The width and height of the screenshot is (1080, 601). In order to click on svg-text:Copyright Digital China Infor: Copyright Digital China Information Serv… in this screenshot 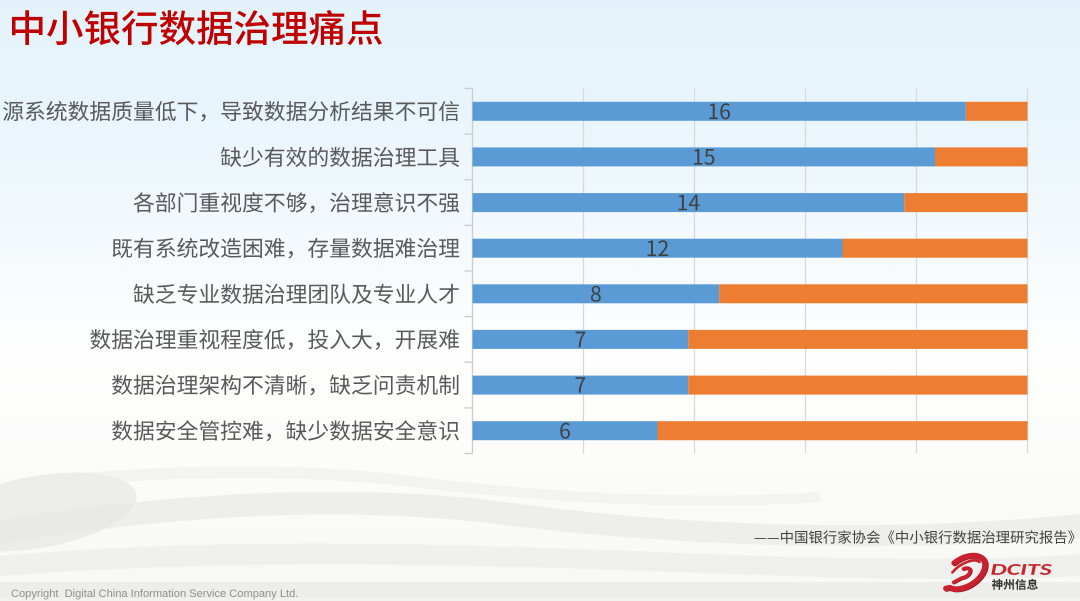, I will do `click(154, 594)`.